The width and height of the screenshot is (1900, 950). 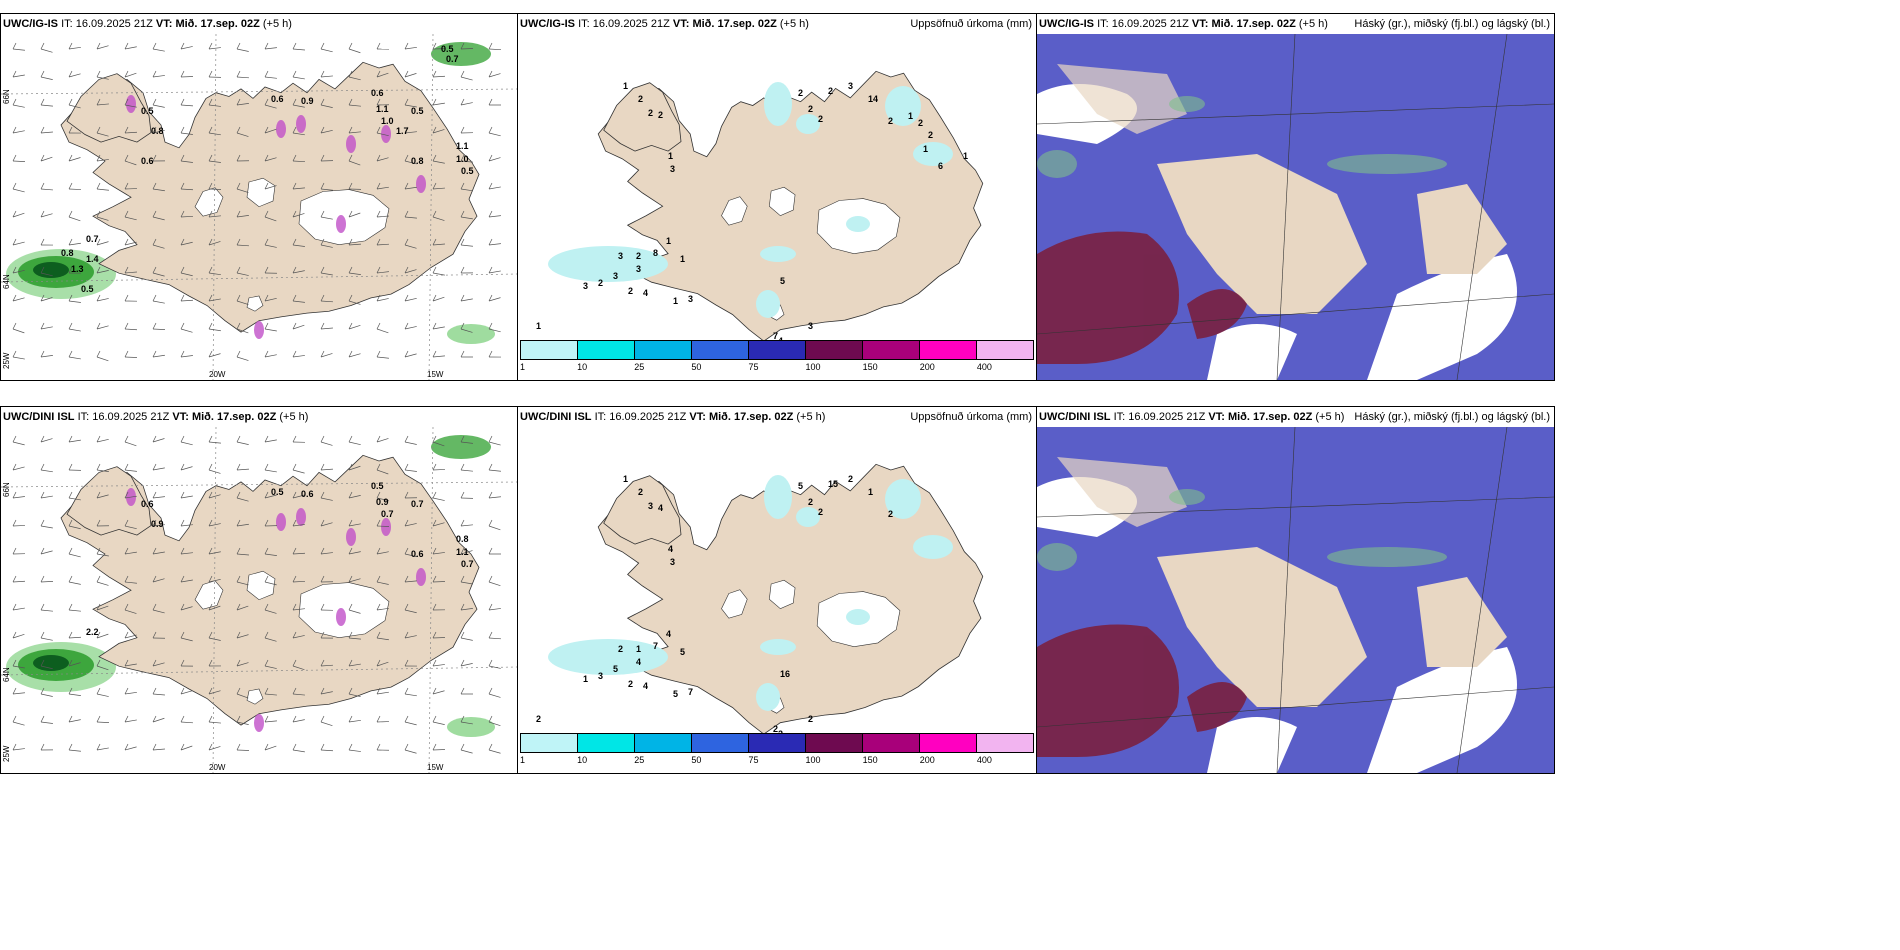 I want to click on precip-area, so click(x=808, y=517).